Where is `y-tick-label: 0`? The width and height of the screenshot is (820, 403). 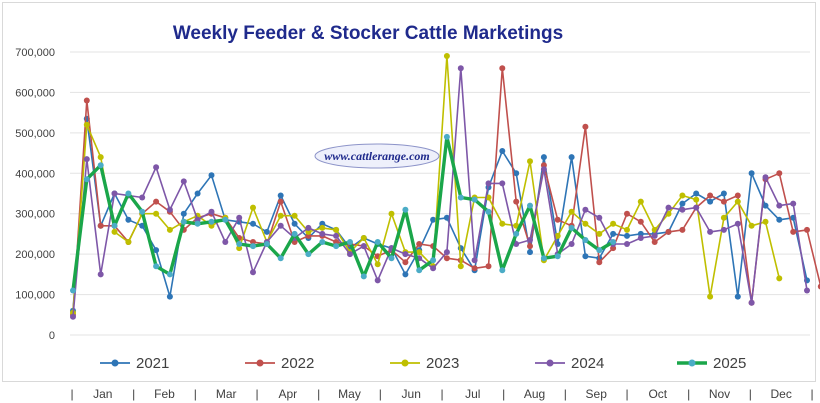
y-tick-label: 0 is located at coordinates (52, 336).